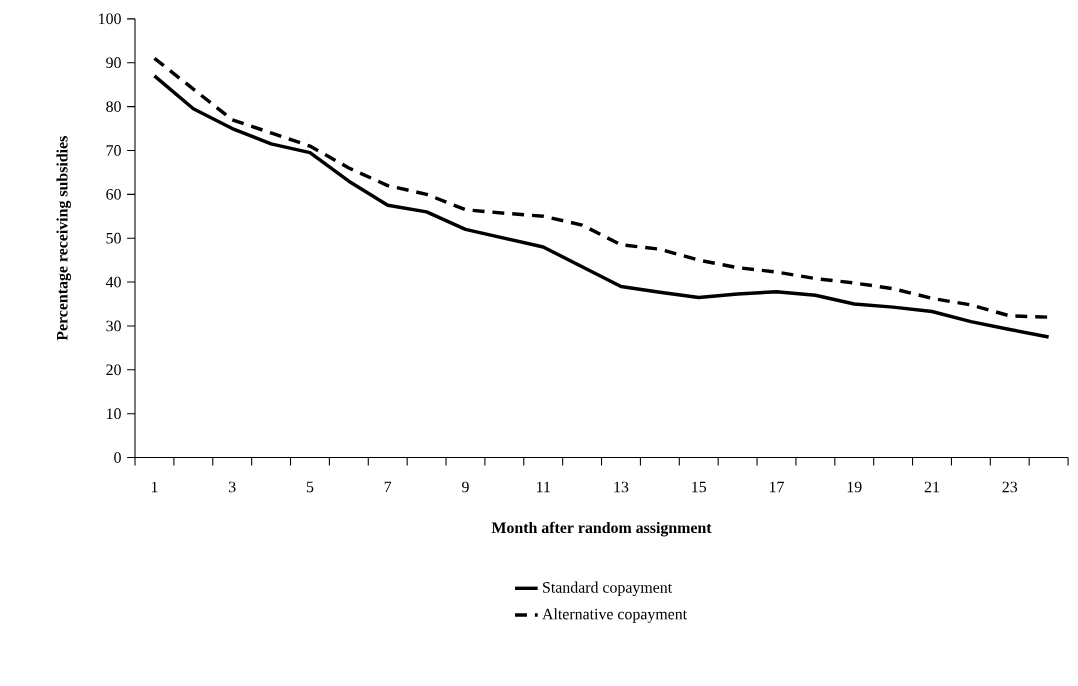  I want to click on y-tick-label: 30, so click(113, 326).